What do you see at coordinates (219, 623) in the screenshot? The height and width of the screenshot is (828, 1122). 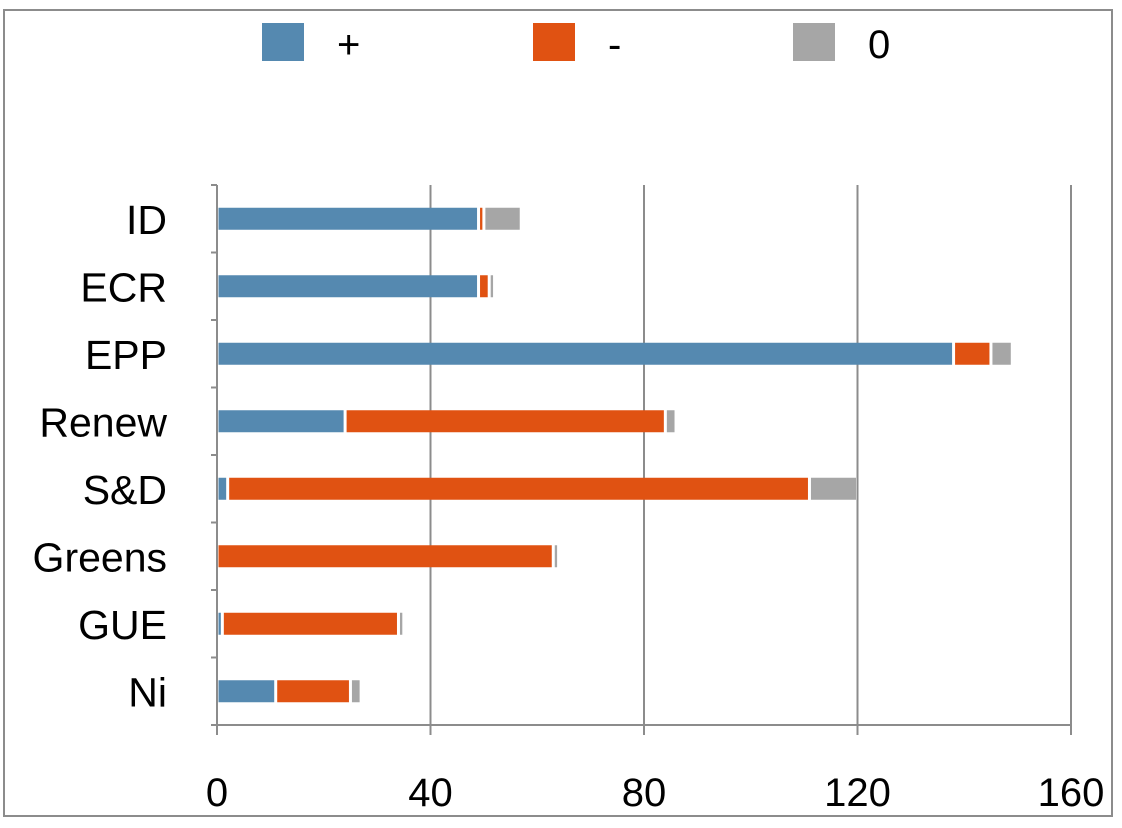 I see `bar-gue-plus` at bounding box center [219, 623].